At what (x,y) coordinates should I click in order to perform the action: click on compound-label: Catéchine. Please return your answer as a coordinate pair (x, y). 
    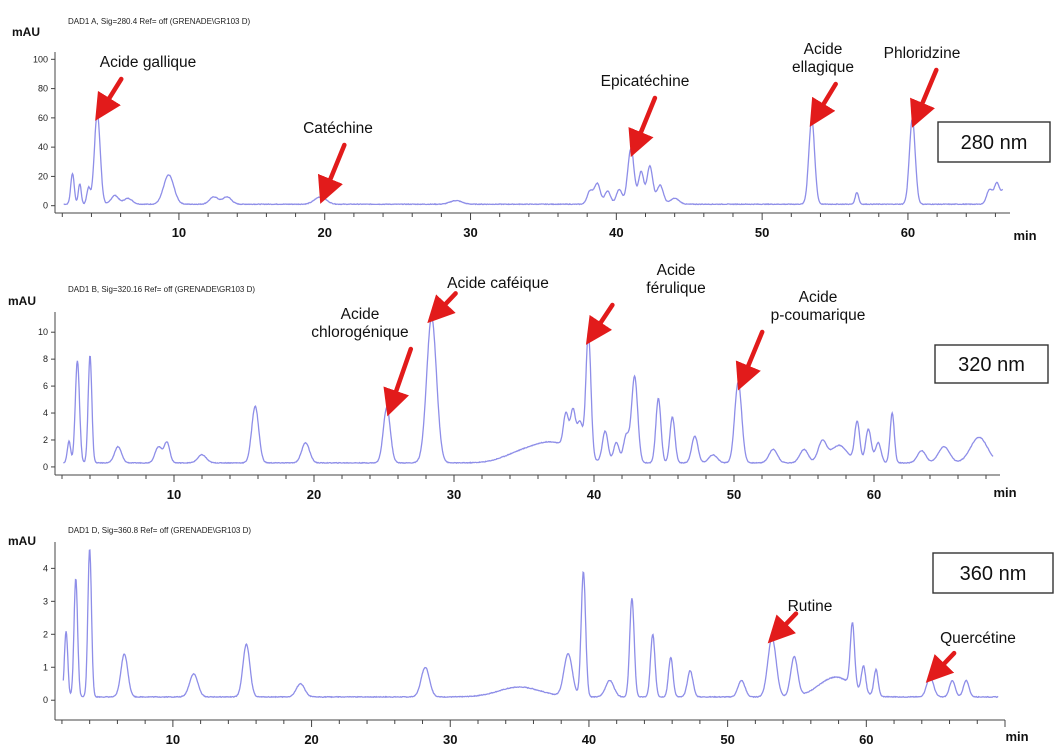
    Looking at the image, I should click on (338, 128).